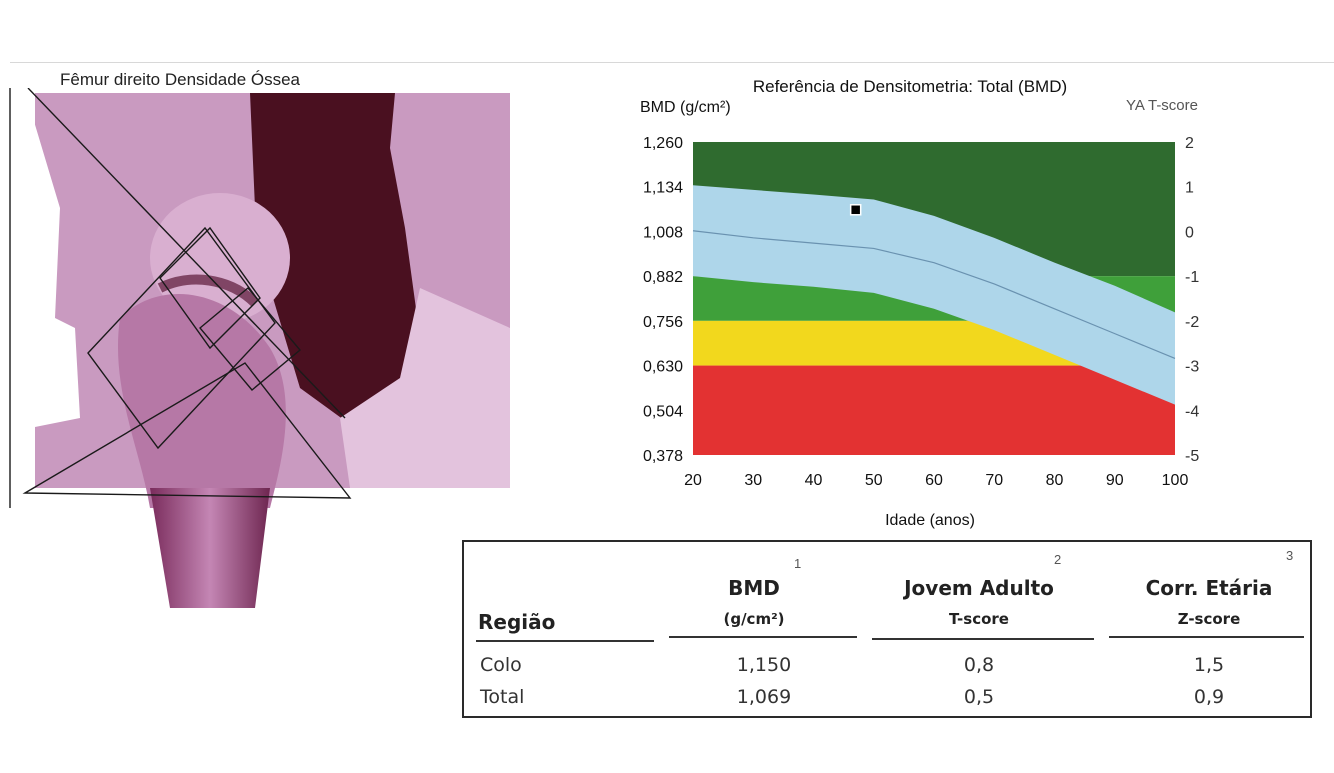 The image size is (1334, 773). What do you see at coordinates (1162, 105) in the screenshot?
I see `secondary-y-axis-label: YA T-score` at bounding box center [1162, 105].